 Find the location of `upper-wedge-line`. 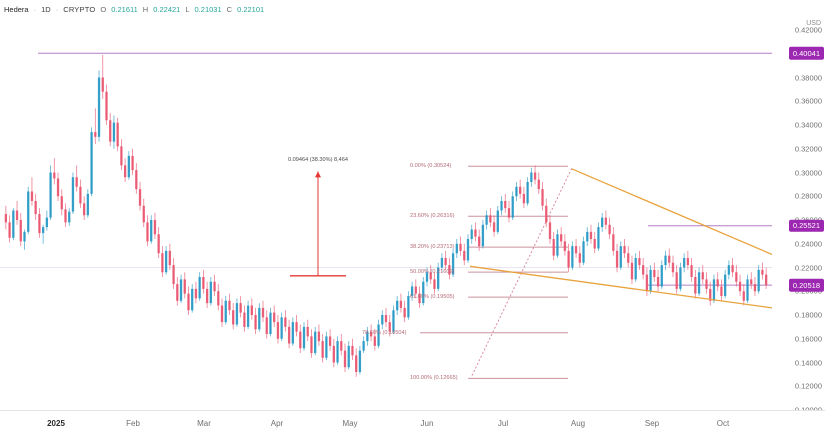

upper-wedge-line is located at coordinates (671, 212).